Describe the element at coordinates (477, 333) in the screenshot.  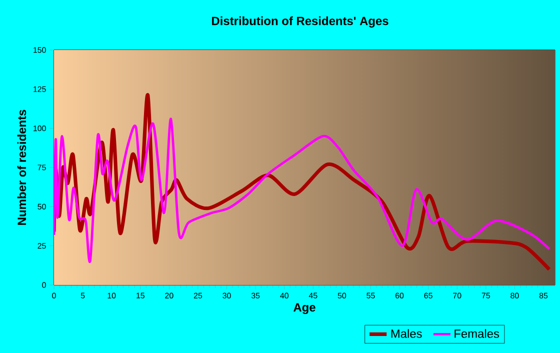
I see `legend-label: Females` at that location.